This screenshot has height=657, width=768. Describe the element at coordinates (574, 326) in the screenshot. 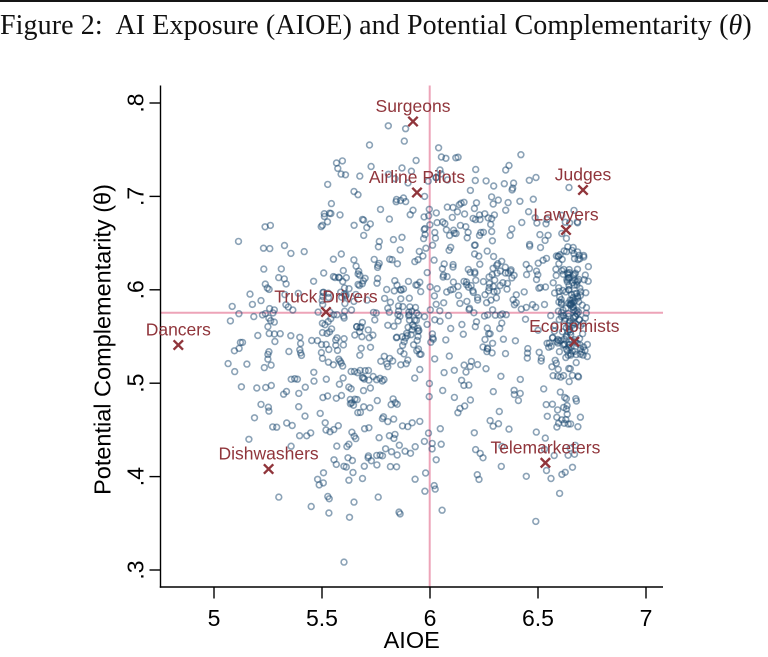

I see `svg-text: Economists` at that location.